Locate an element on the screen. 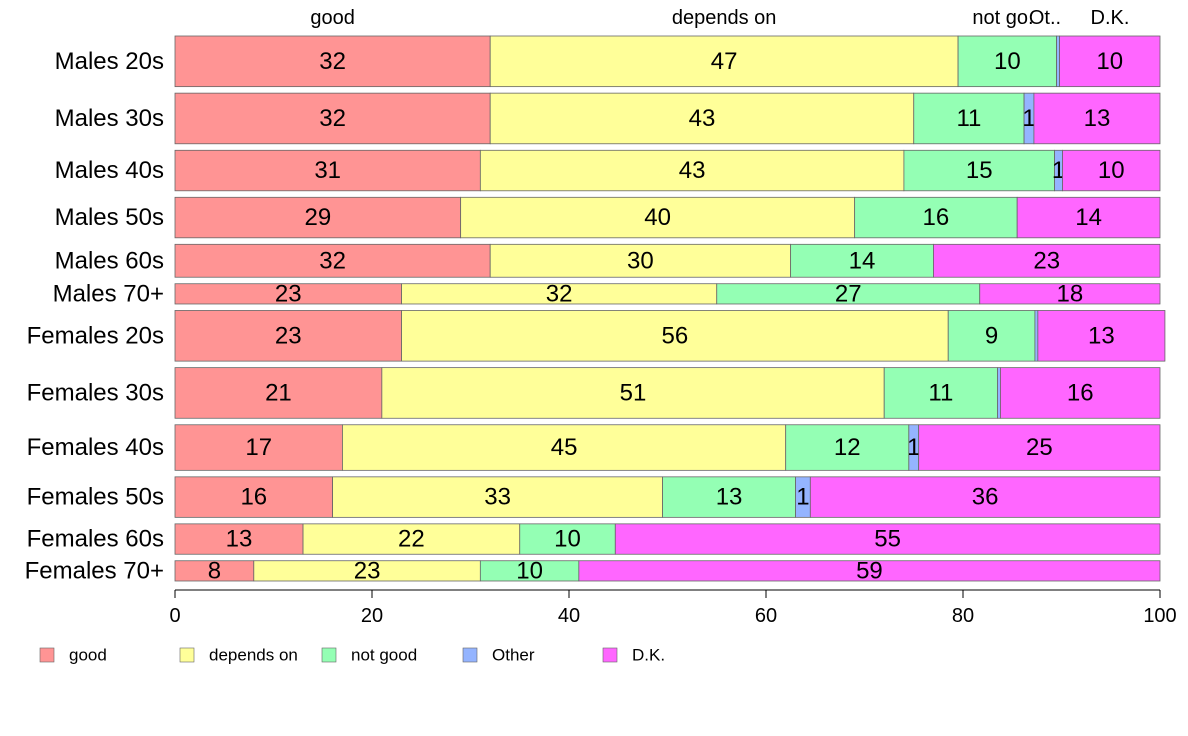 The width and height of the screenshot is (1188, 736). legend-item: depends on is located at coordinates (238, 655).